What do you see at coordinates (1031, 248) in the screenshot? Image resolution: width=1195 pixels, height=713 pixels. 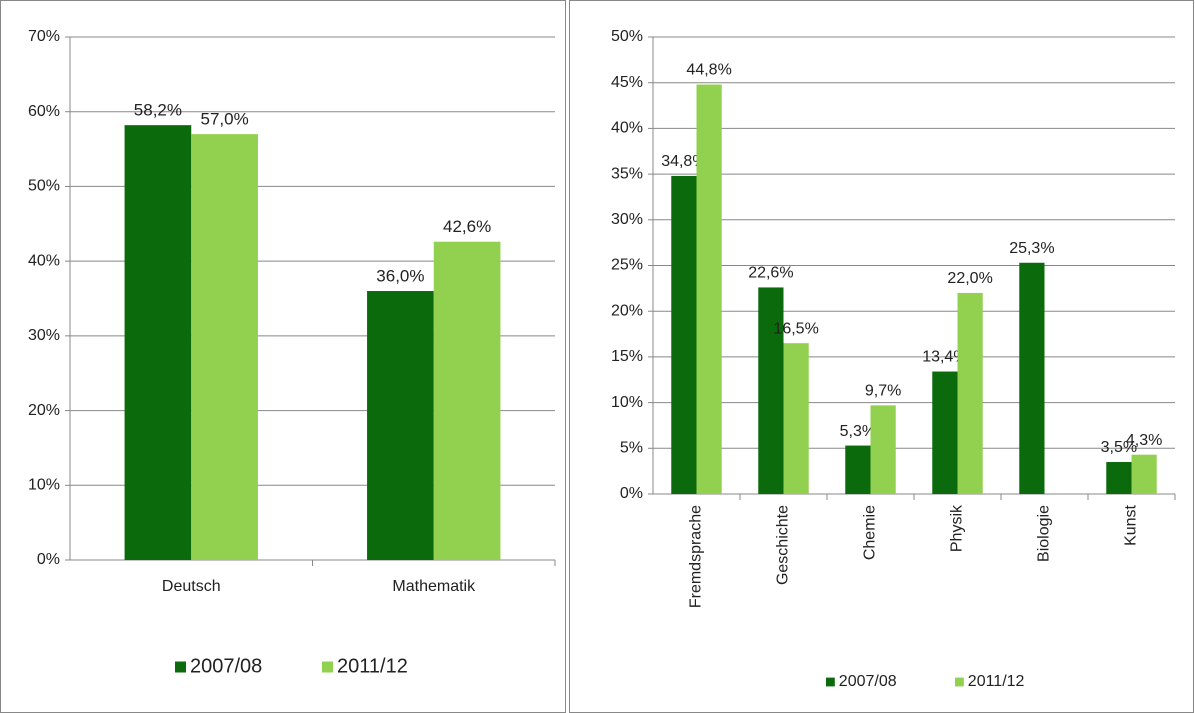 I see `value-label: 25,3%` at bounding box center [1031, 248].